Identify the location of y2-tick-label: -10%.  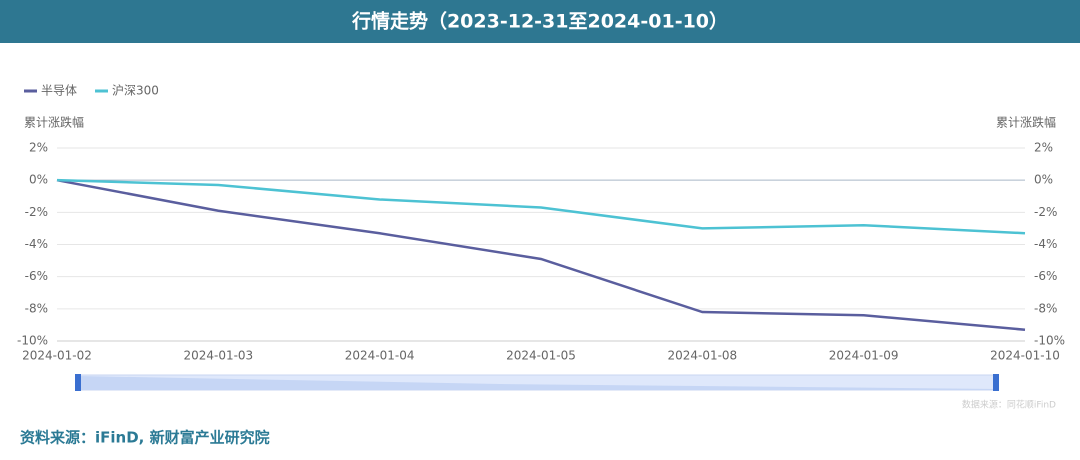
(1049, 341).